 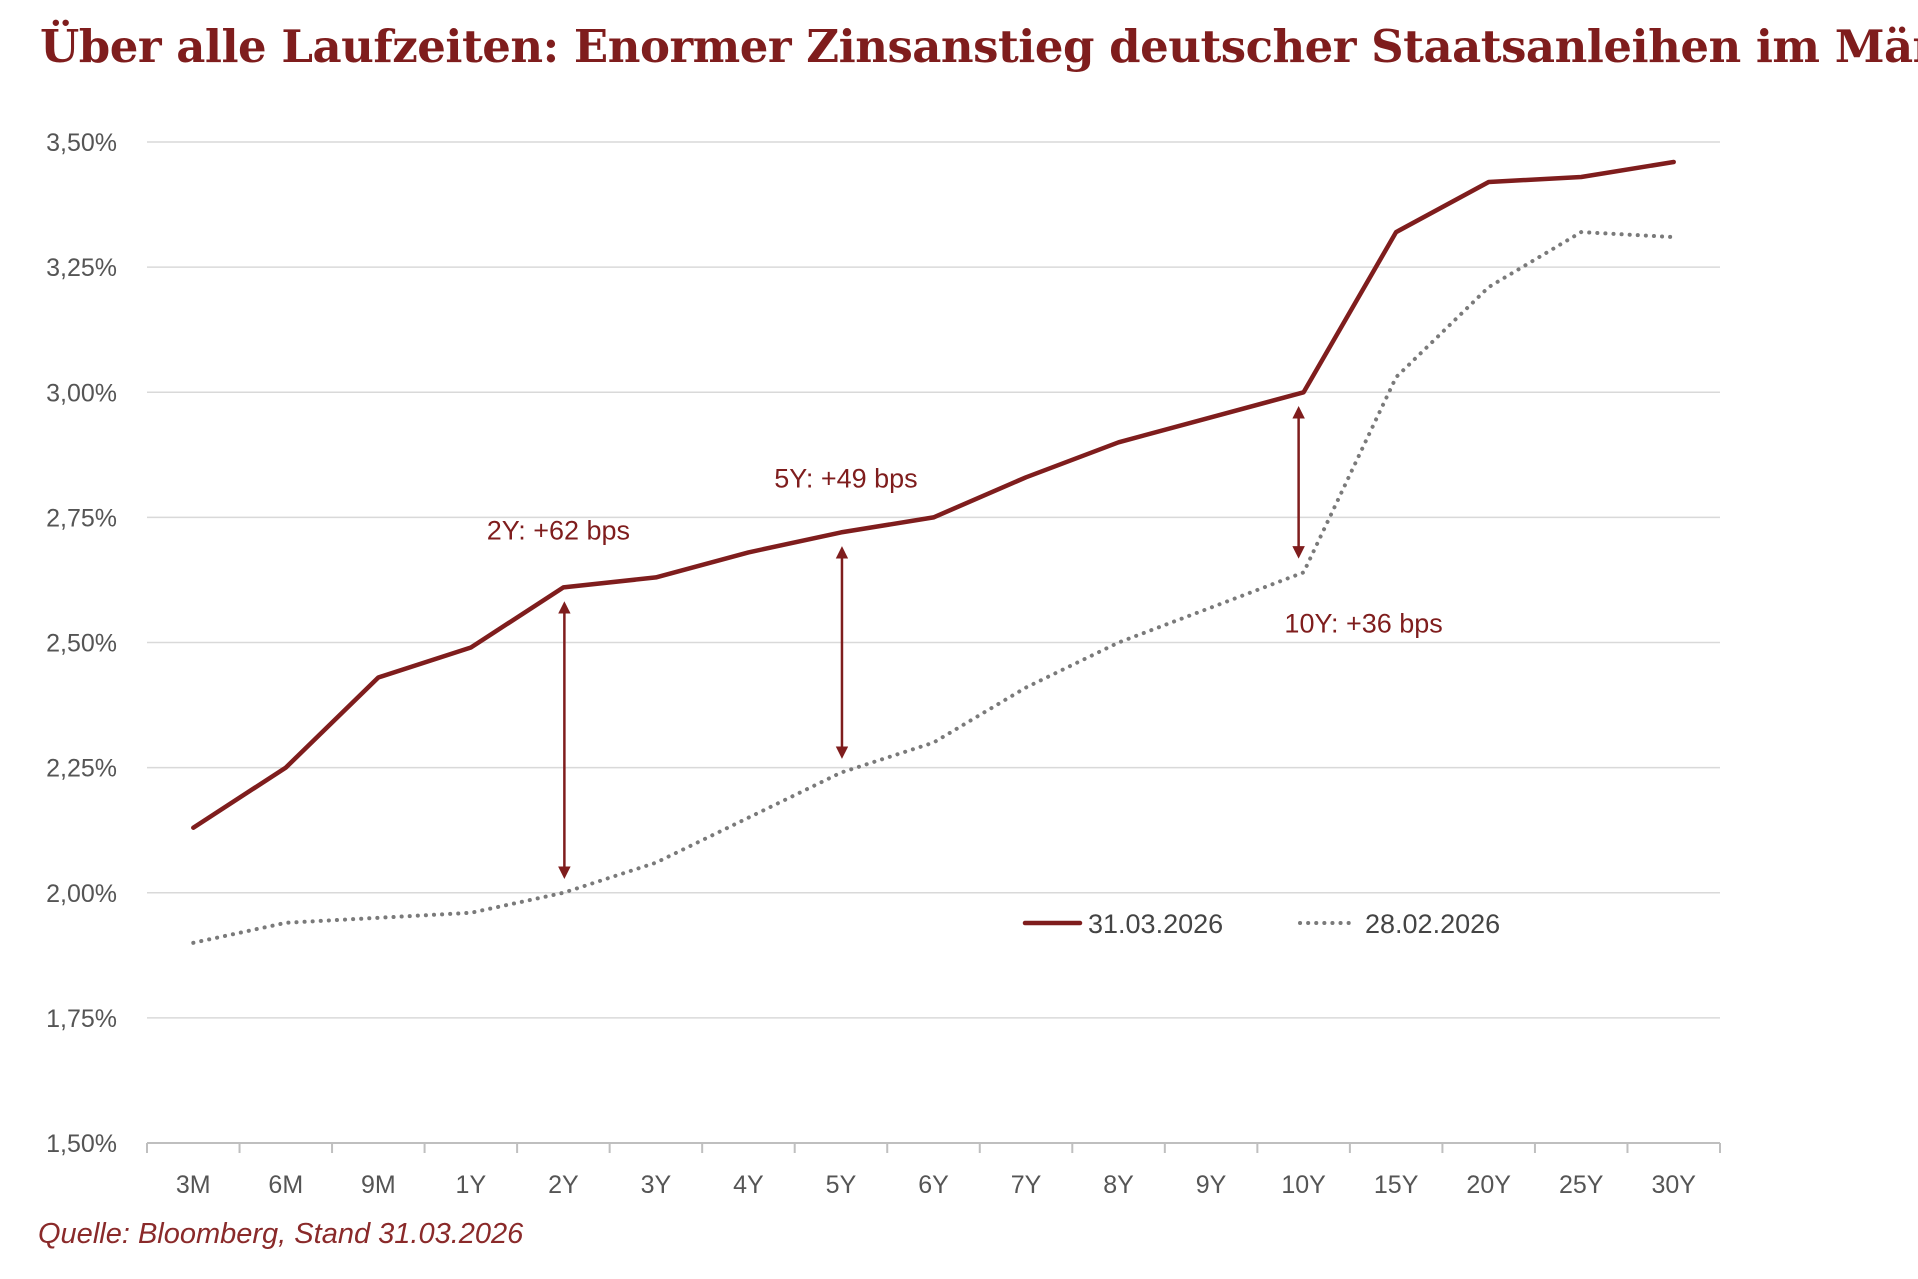 I want to click on y-tick-label: 1,75%, so click(x=81, y=1019).